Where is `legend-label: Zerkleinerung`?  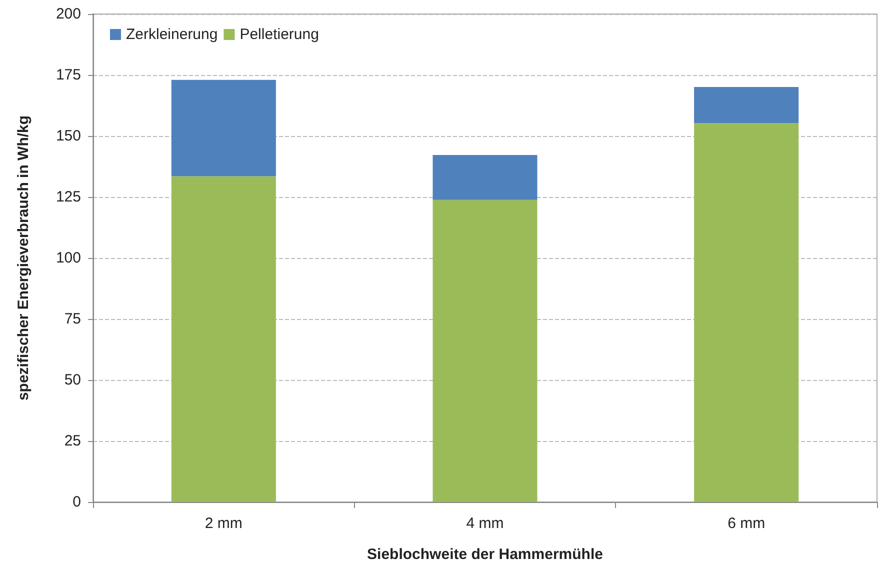 legend-label: Zerkleinerung is located at coordinates (172, 34).